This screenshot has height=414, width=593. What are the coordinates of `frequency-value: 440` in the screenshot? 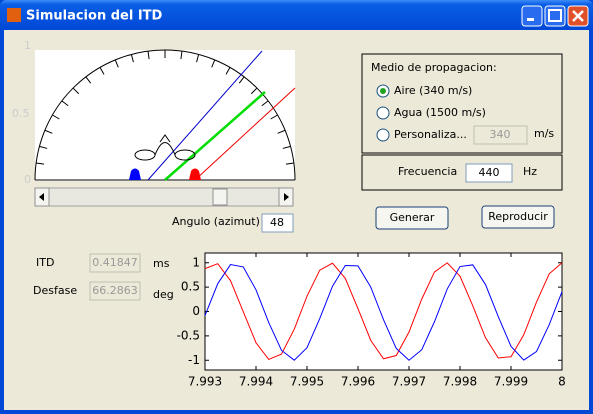 It's located at (489, 172).